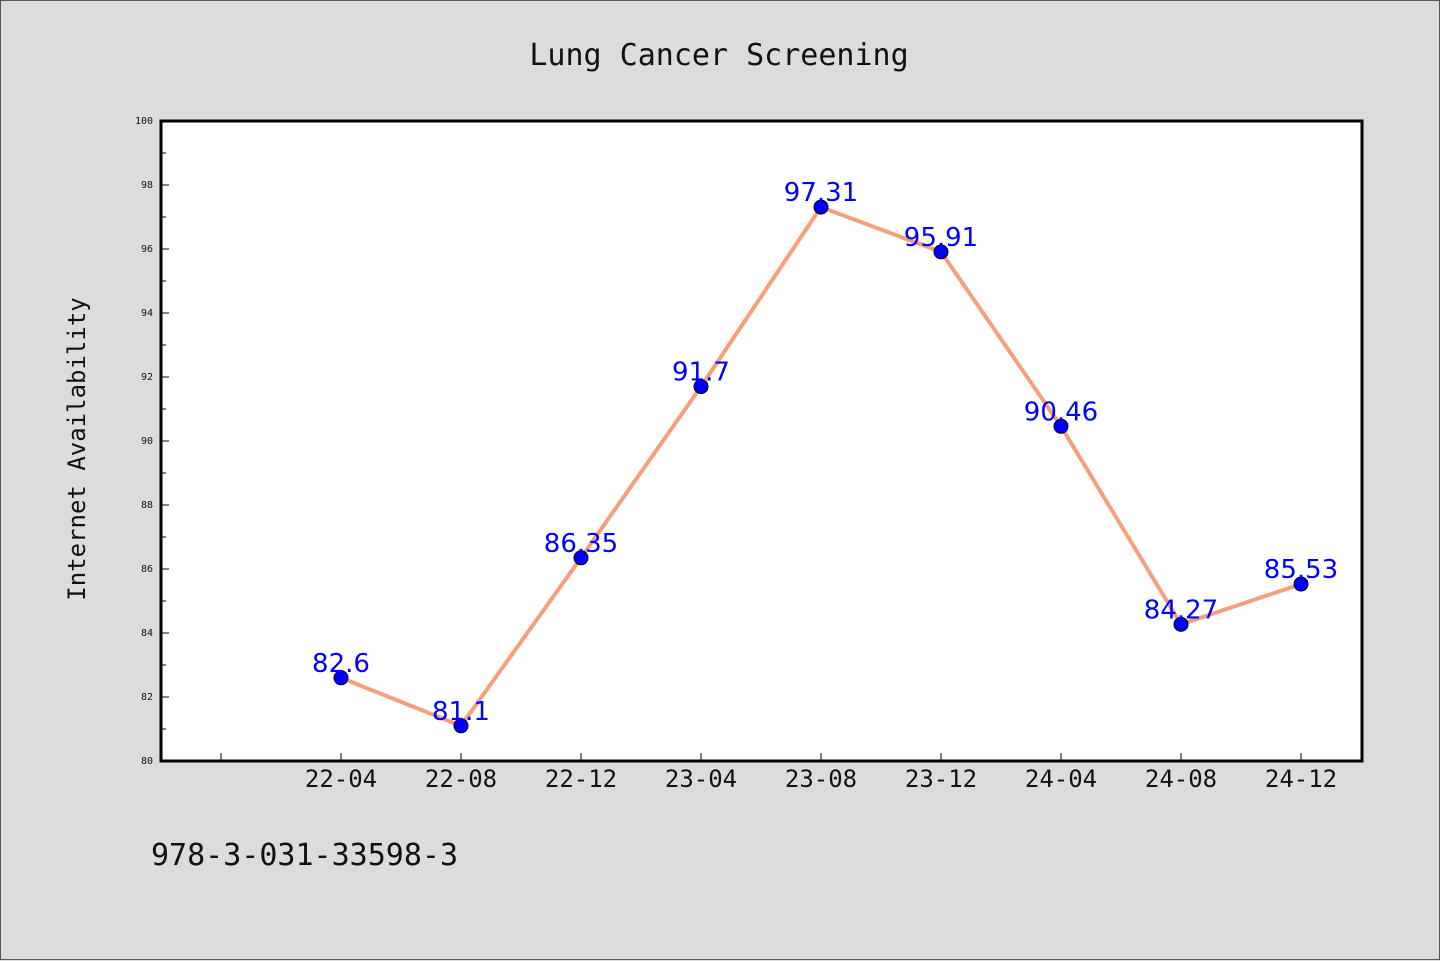 Image resolution: width=1440 pixels, height=961 pixels. Describe the element at coordinates (821, 779) in the screenshot. I see `x-tick-label: 23-08` at that location.